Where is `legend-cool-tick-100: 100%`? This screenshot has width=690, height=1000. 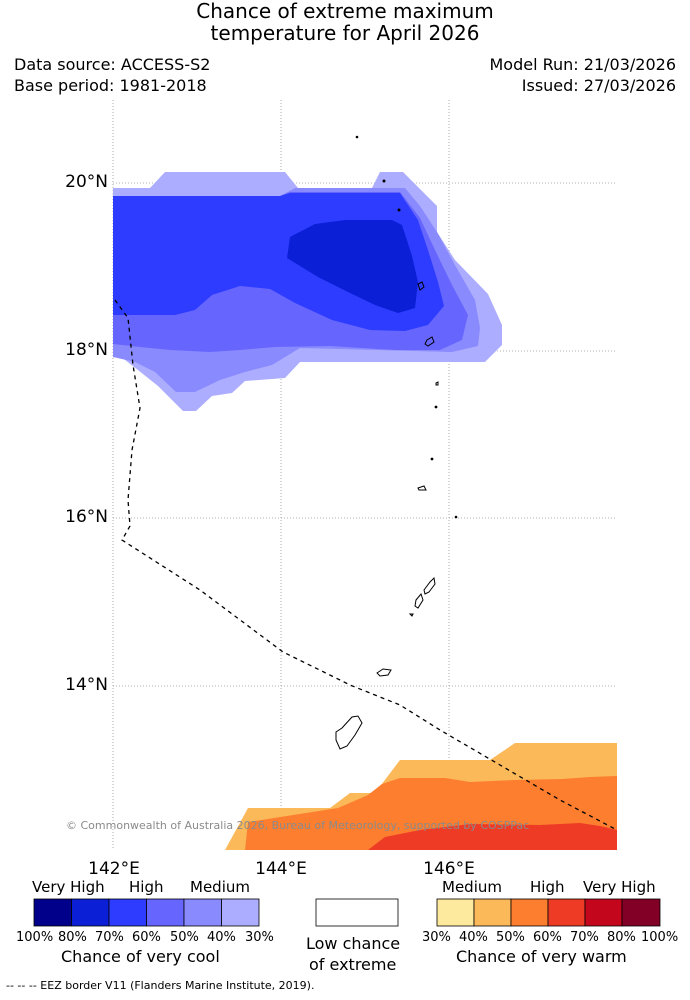
legend-cool-tick-100: 100% is located at coordinates (35, 937).